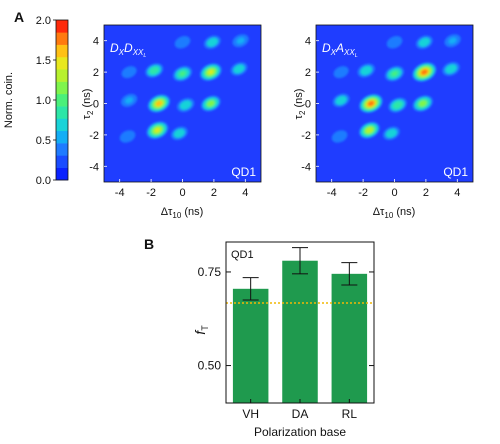 This screenshot has height=444, width=500. What do you see at coordinates (128, 50) in the screenshot?
I see `inset-label: DXDXXL` at bounding box center [128, 50].